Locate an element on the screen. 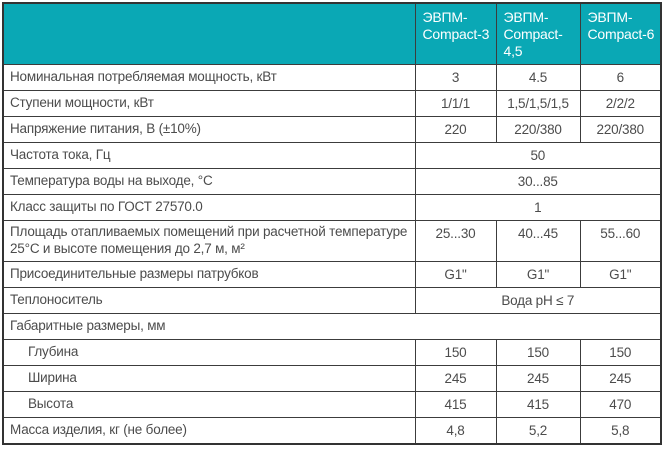 This screenshot has width=664, height=470. row-protection-class: Класс защиты по ГОСТ 27570.0 1 is located at coordinates (332, 208).